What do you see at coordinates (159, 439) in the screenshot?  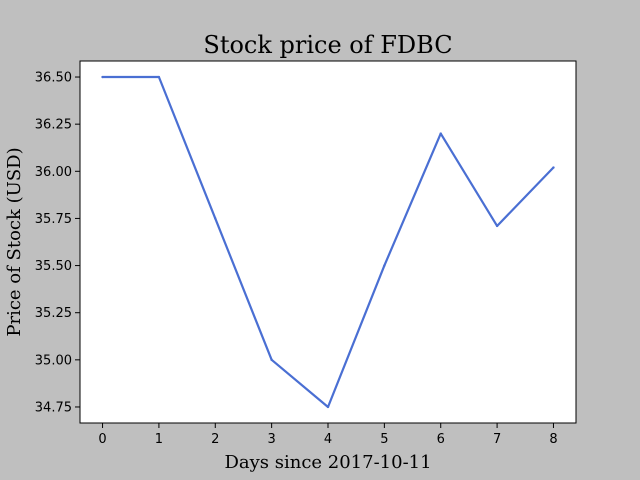 I see `x-tick-label: 1` at bounding box center [159, 439].